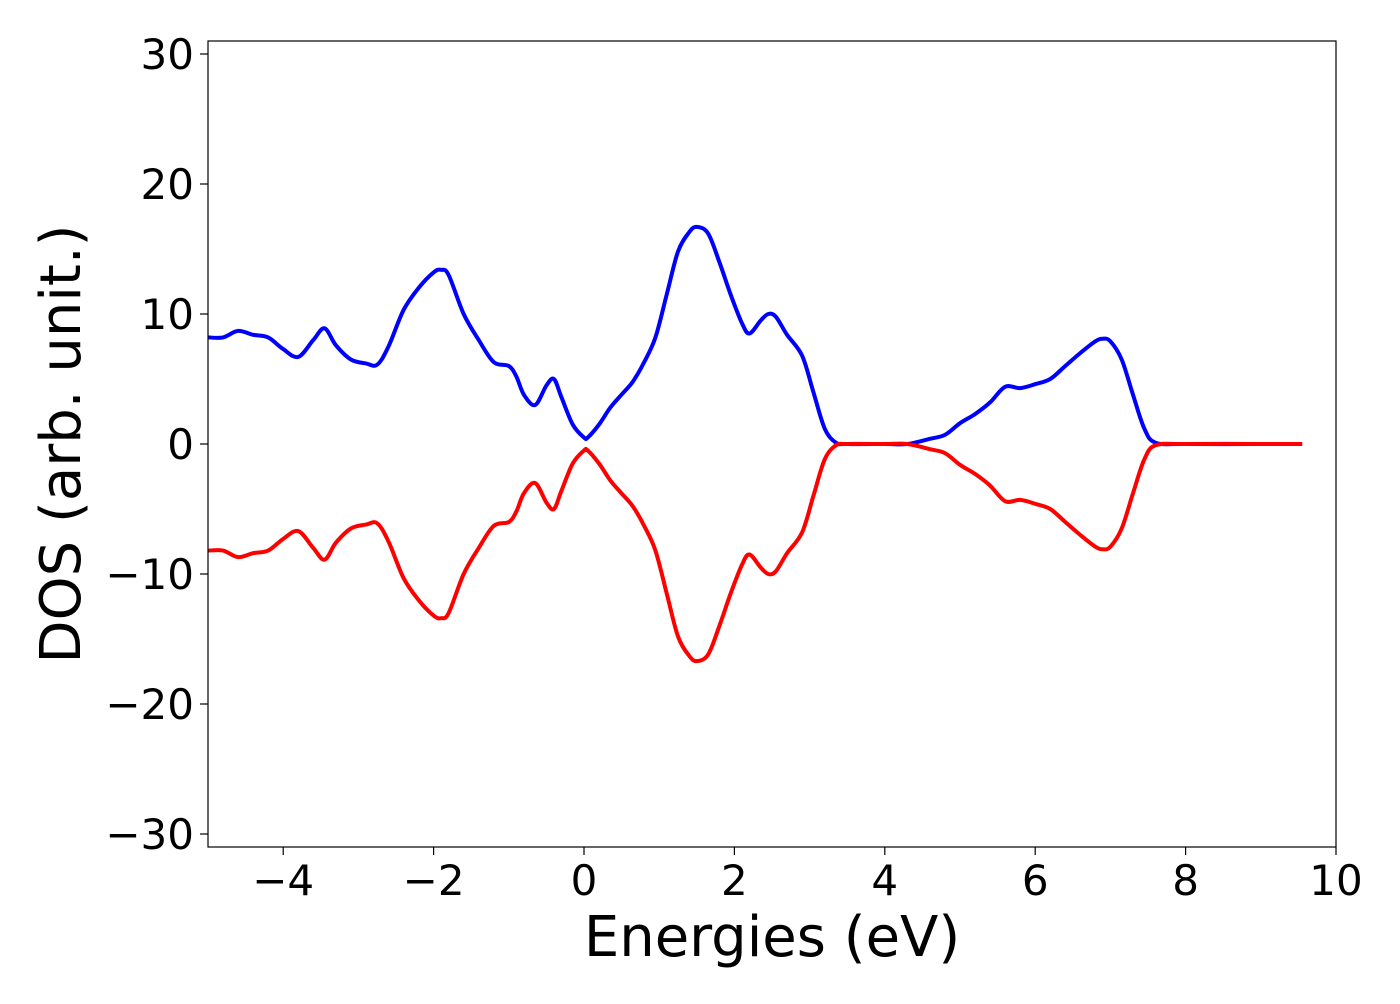  I want to click on x-tick-label: 2, so click(734, 880).